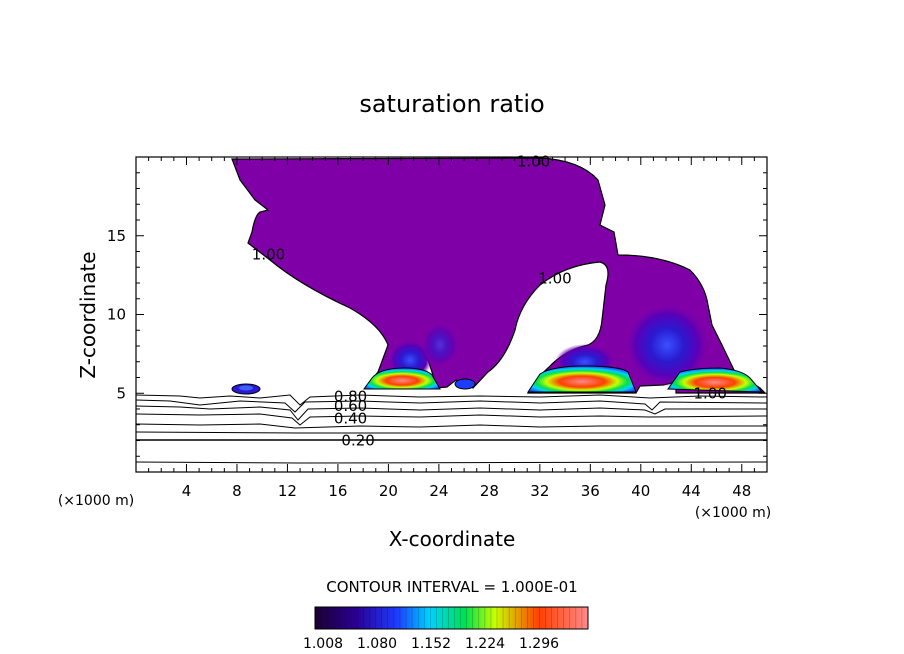 The image size is (904, 654). I want to click on cell-8km-core, so click(246, 388).